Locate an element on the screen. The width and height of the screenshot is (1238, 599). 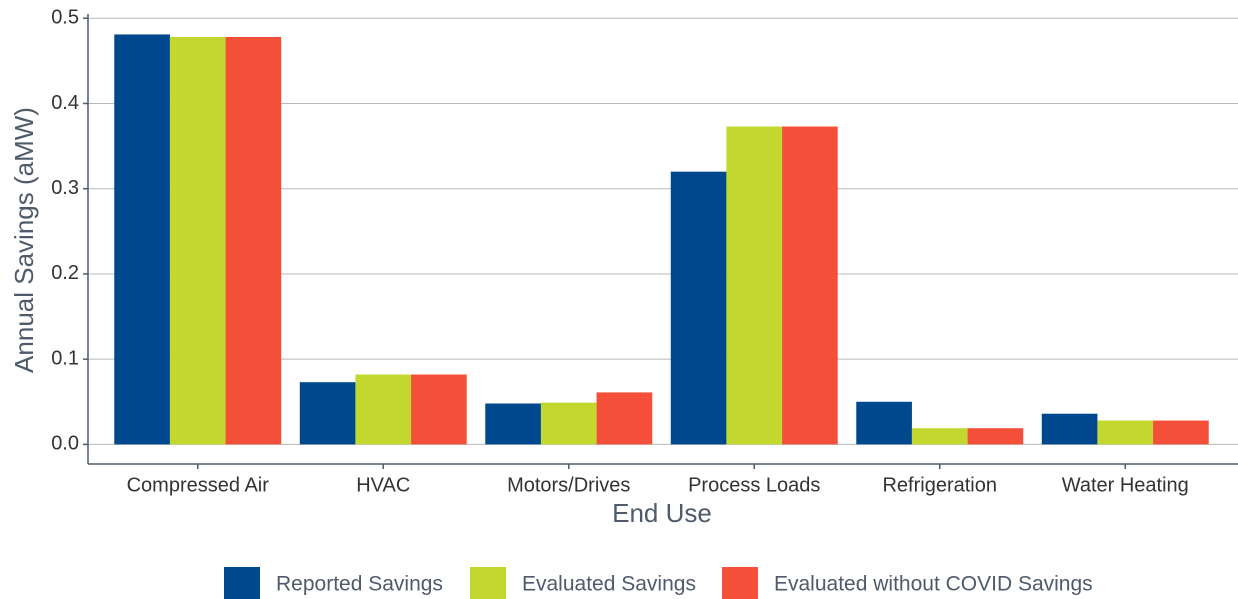
y-tick-label: 0.0 is located at coordinates (65, 444).